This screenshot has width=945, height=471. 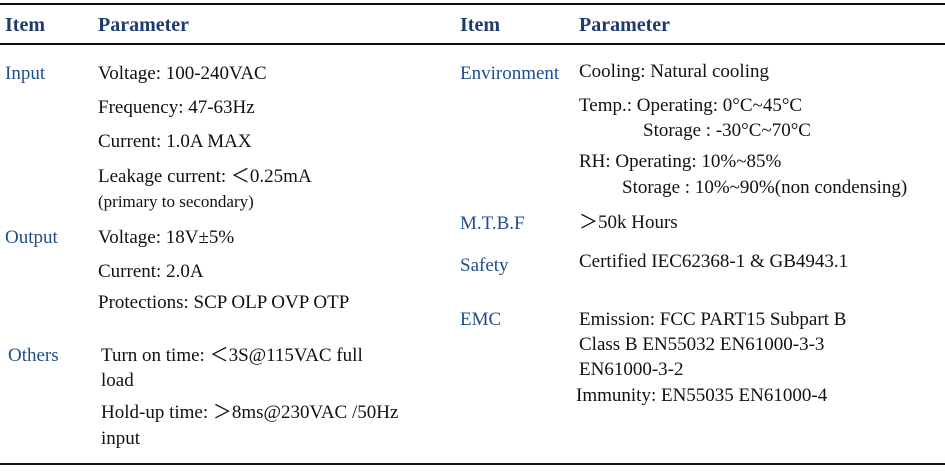 I want to click on environment-rh-storage: Storage : 10%~90%(non condensing), so click(x=765, y=187).